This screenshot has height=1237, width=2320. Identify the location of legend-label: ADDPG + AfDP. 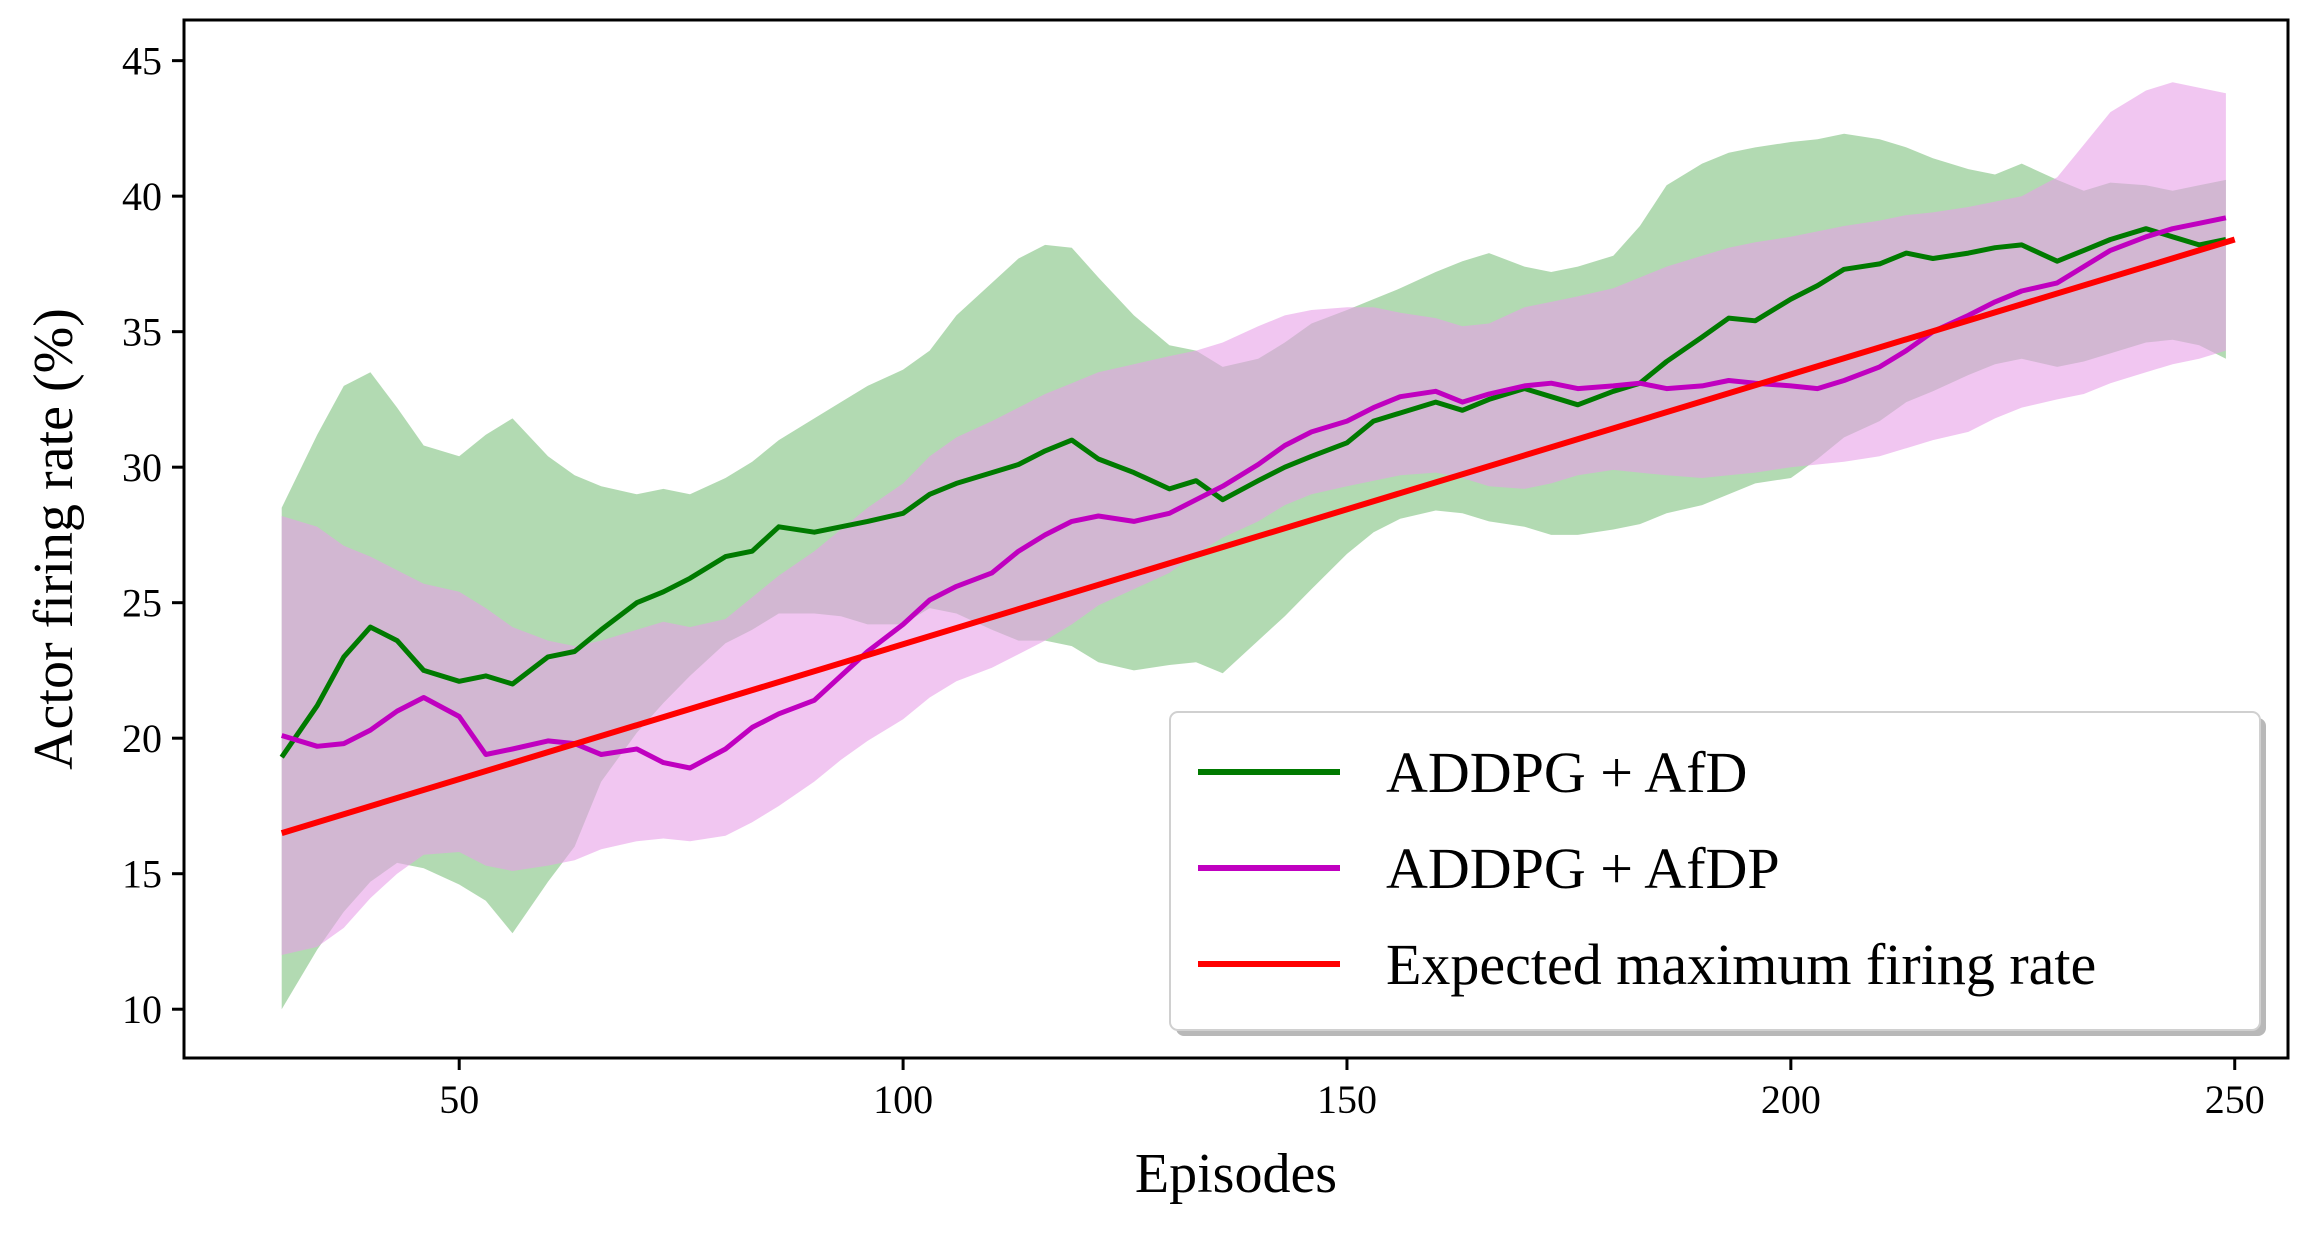
(1583, 868).